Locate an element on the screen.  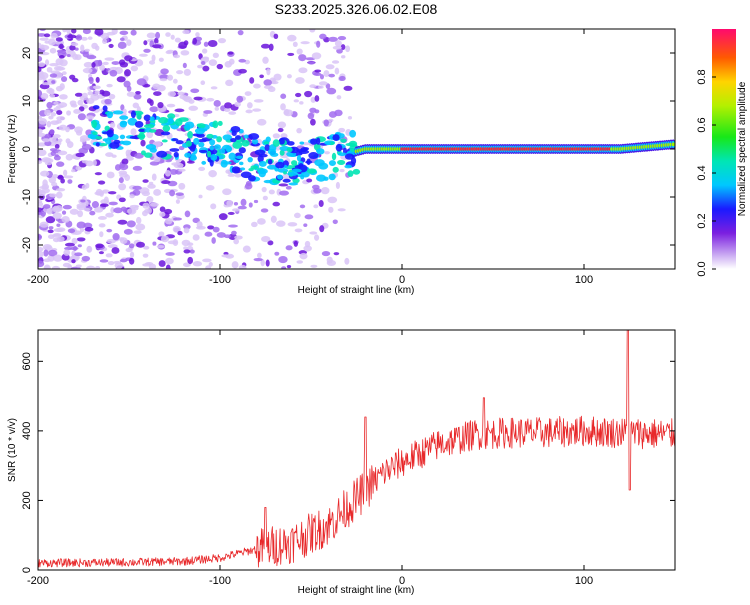
snr-x-tick-label: -200 is located at coordinates (38, 581).